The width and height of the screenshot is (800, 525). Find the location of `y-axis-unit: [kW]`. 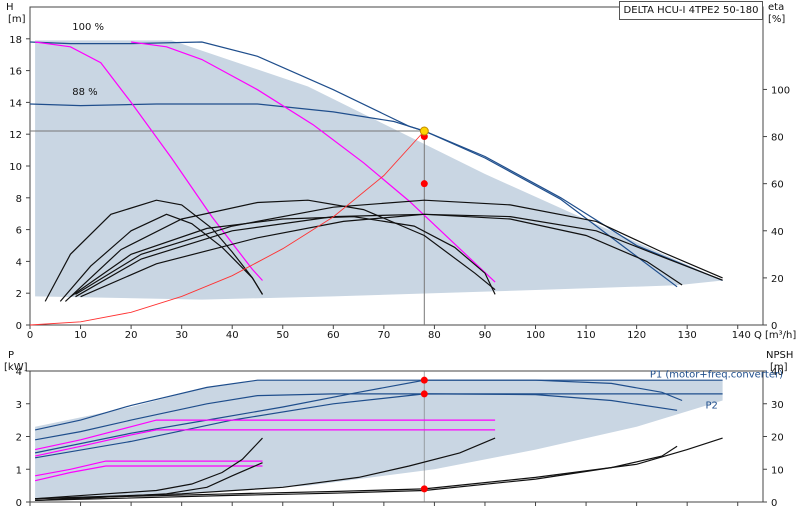

y-axis-unit: [kW] is located at coordinates (16, 367).